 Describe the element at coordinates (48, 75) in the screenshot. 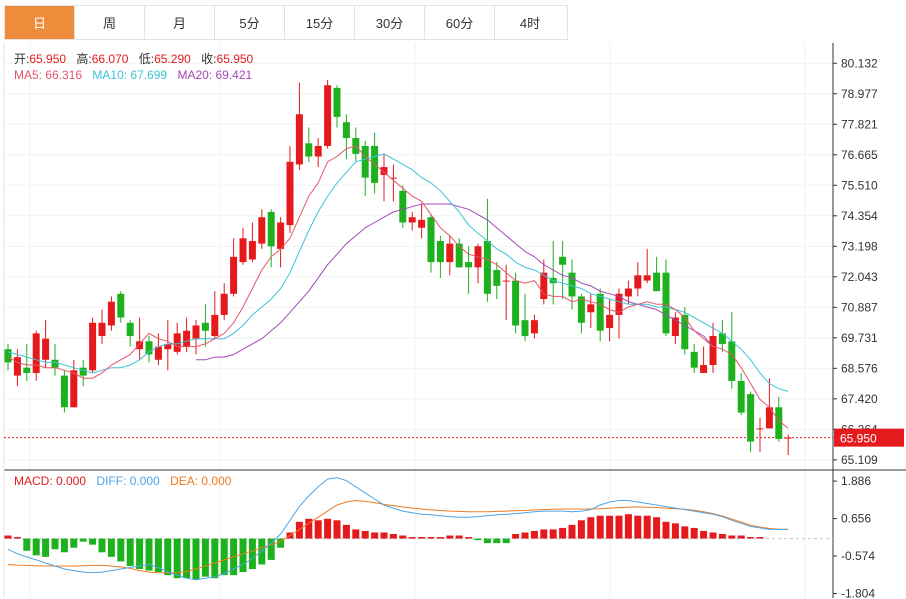

I see `ma5-legend: MA5: 66.316` at that location.